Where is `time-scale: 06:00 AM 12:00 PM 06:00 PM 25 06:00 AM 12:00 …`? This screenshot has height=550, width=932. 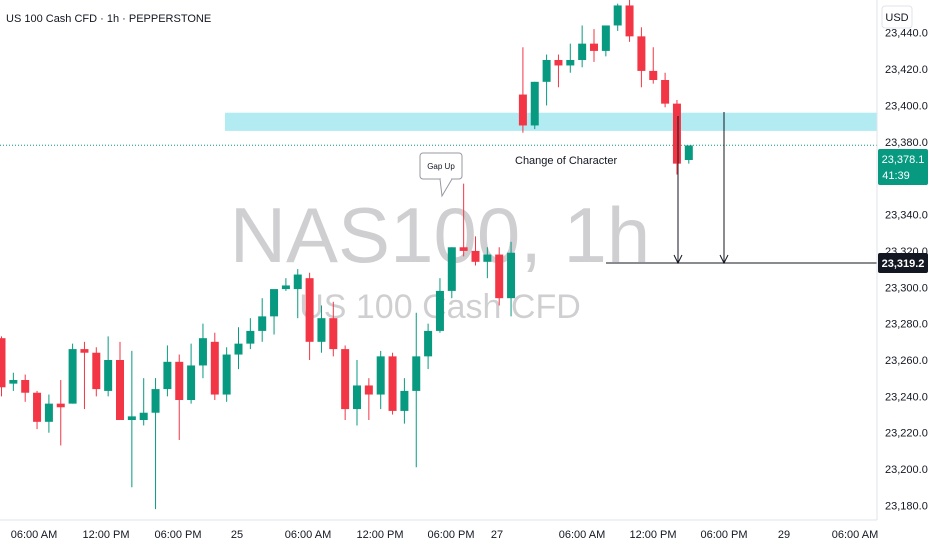 time-scale: 06:00 AM 12:00 PM 06:00 PM 25 06:00 AM 12:00 … is located at coordinates (444, 535).